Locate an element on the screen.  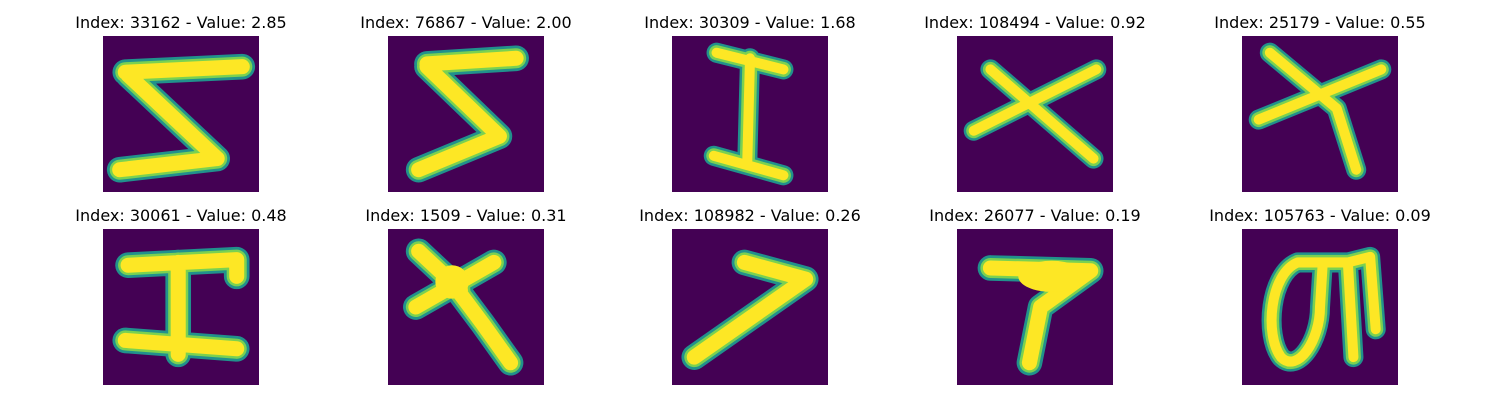
panel-title: Index: 1509 - Value: 0.31 is located at coordinates (466, 215).